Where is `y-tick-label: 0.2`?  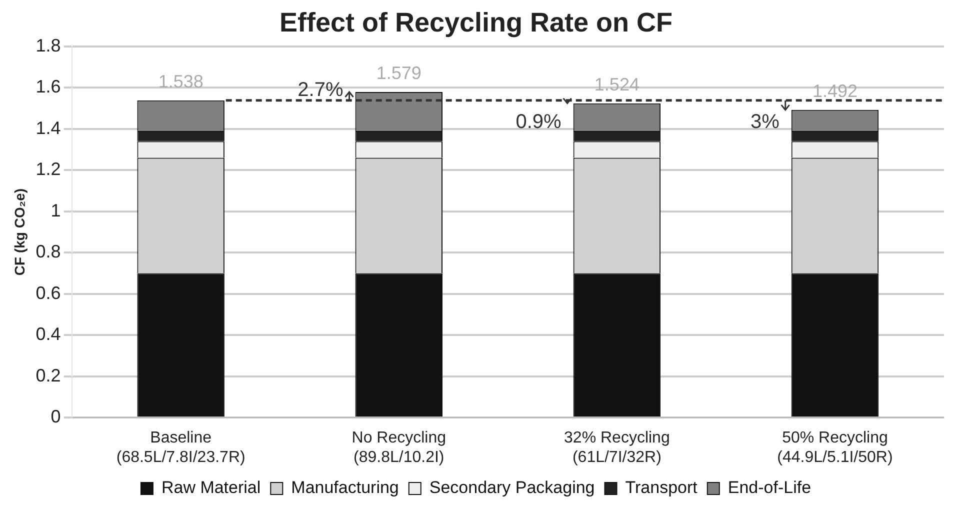
y-tick-label: 0.2 is located at coordinates (48, 375).